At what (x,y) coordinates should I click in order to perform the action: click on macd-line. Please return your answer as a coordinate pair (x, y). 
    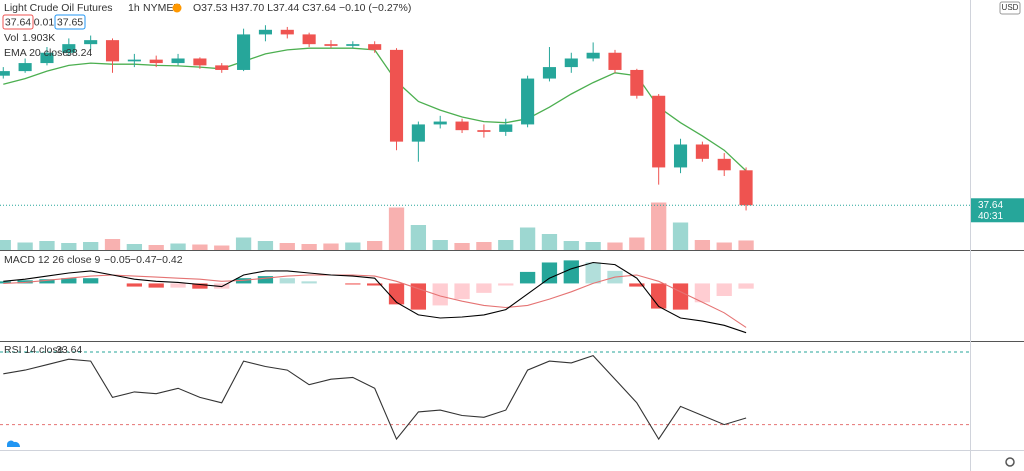
    Looking at the image, I should click on (375, 297).